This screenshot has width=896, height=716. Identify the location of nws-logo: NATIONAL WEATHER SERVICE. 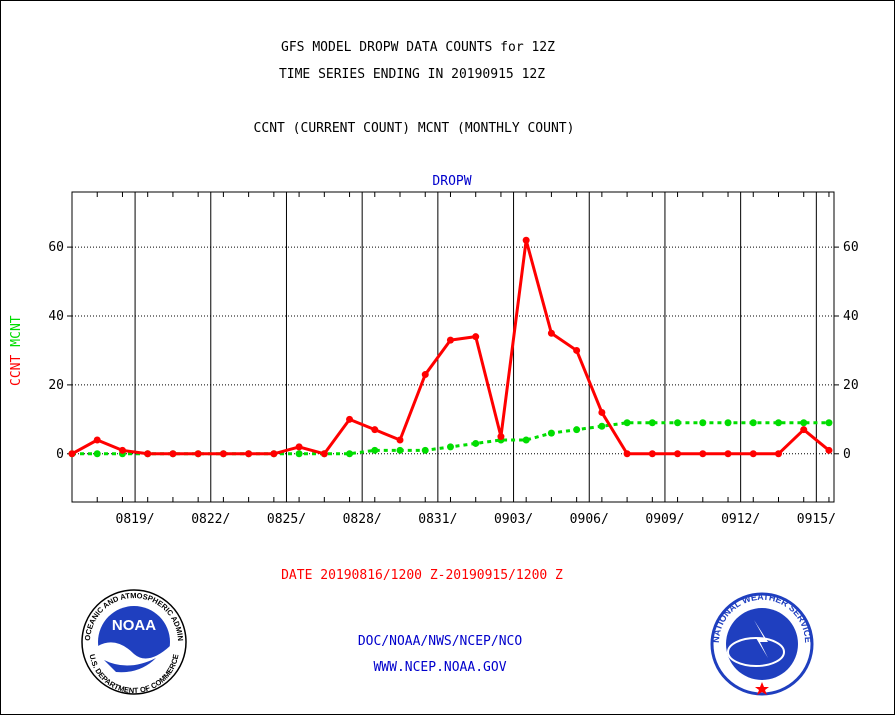
(762, 644).